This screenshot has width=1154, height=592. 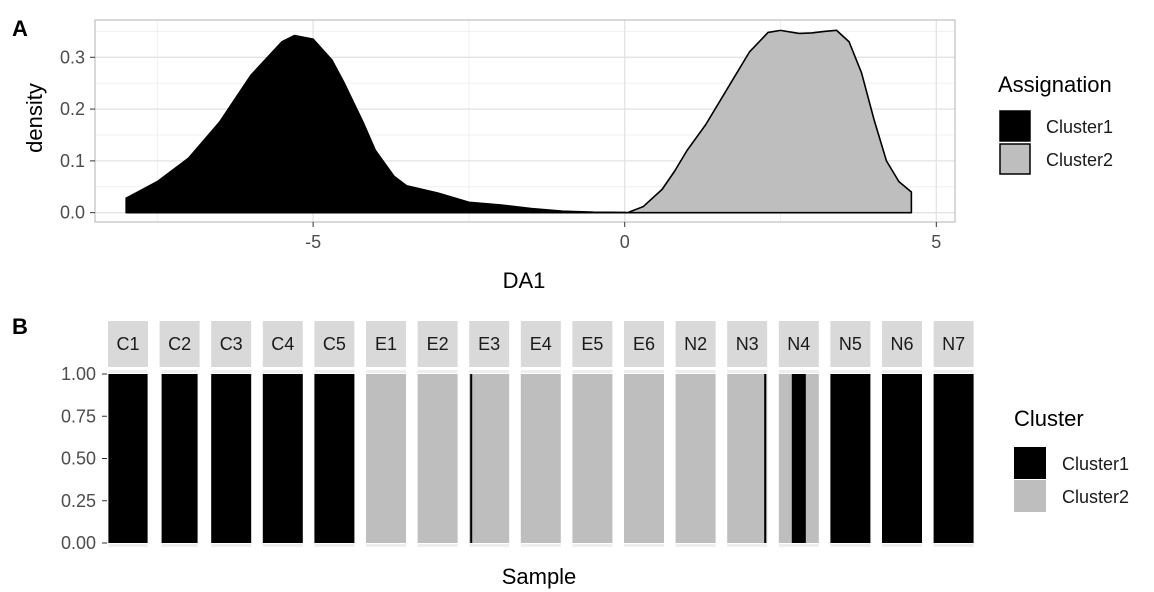 What do you see at coordinates (77, 135) in the screenshot?
I see `density-y-ticks: 0.0 0.1 0.2 0.3` at bounding box center [77, 135].